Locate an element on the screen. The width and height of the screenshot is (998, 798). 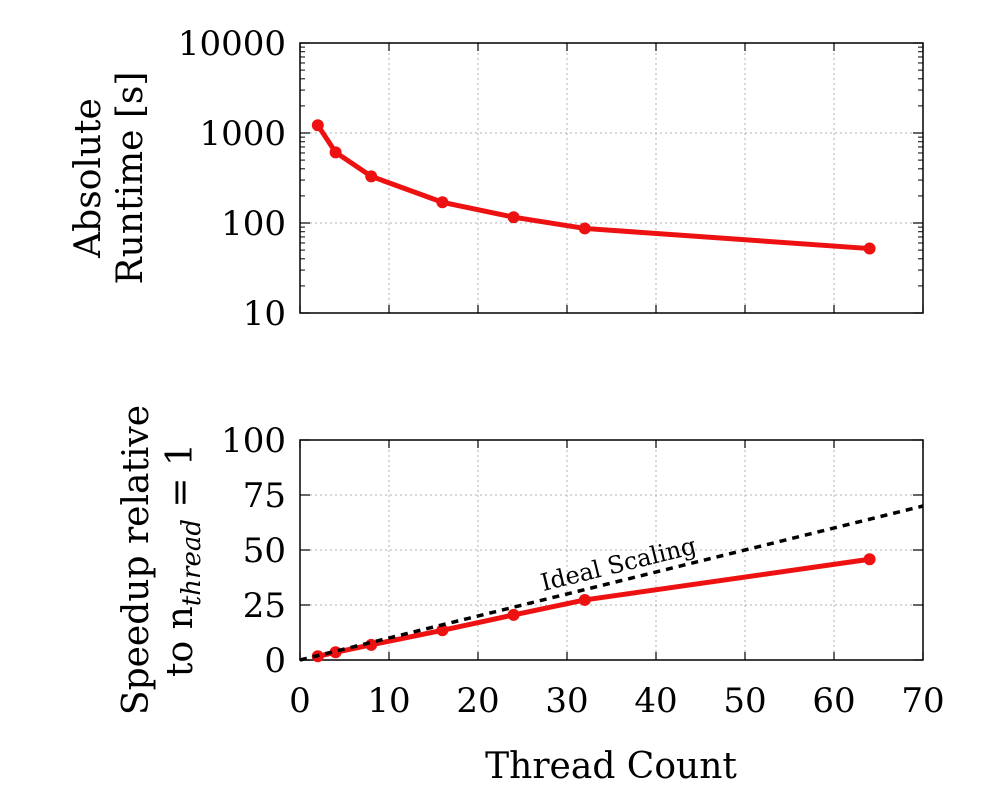
ideal-scaling-line is located at coordinates (611, 583).